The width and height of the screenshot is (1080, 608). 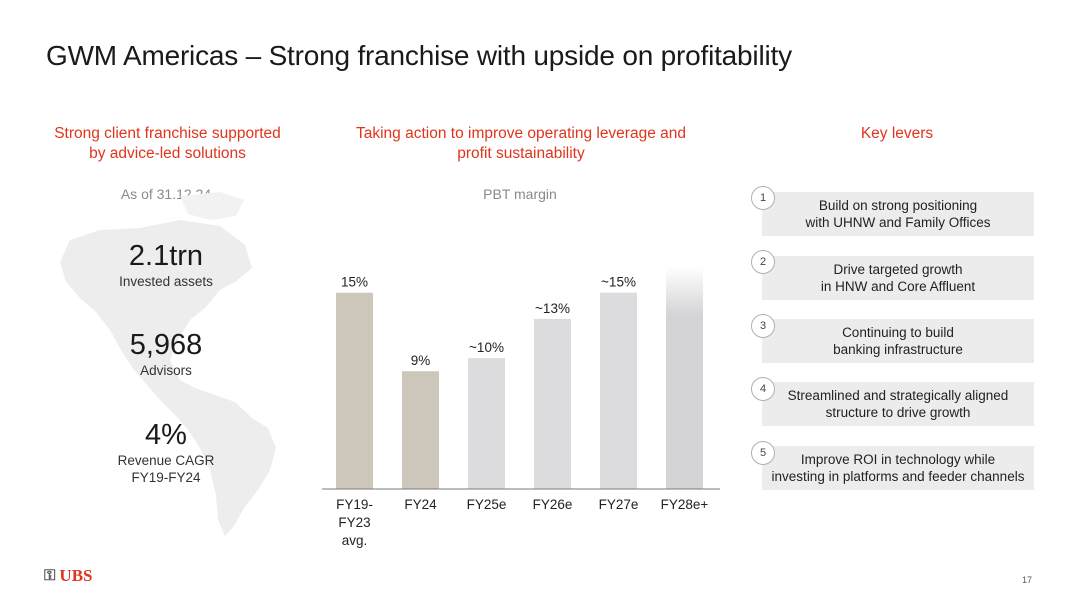 I want to click on lever-number-badge: 2, so click(x=763, y=262).